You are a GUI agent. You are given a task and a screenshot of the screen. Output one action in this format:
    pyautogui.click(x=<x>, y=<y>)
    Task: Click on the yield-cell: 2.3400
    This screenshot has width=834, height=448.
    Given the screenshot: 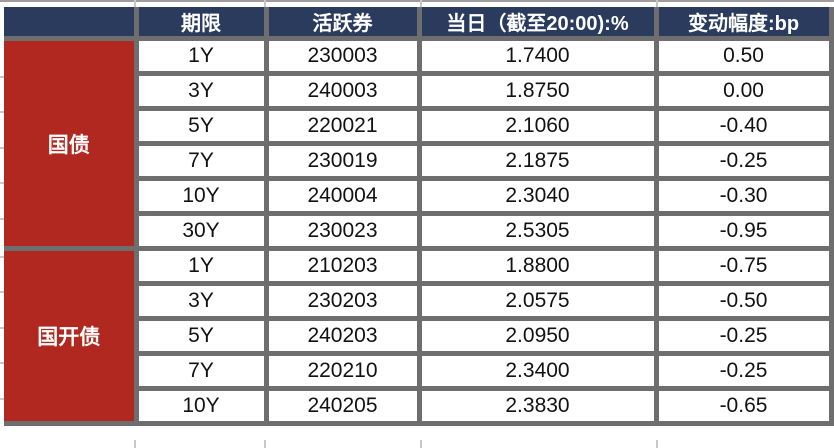 What is the action you would take?
    pyautogui.click(x=537, y=371)
    